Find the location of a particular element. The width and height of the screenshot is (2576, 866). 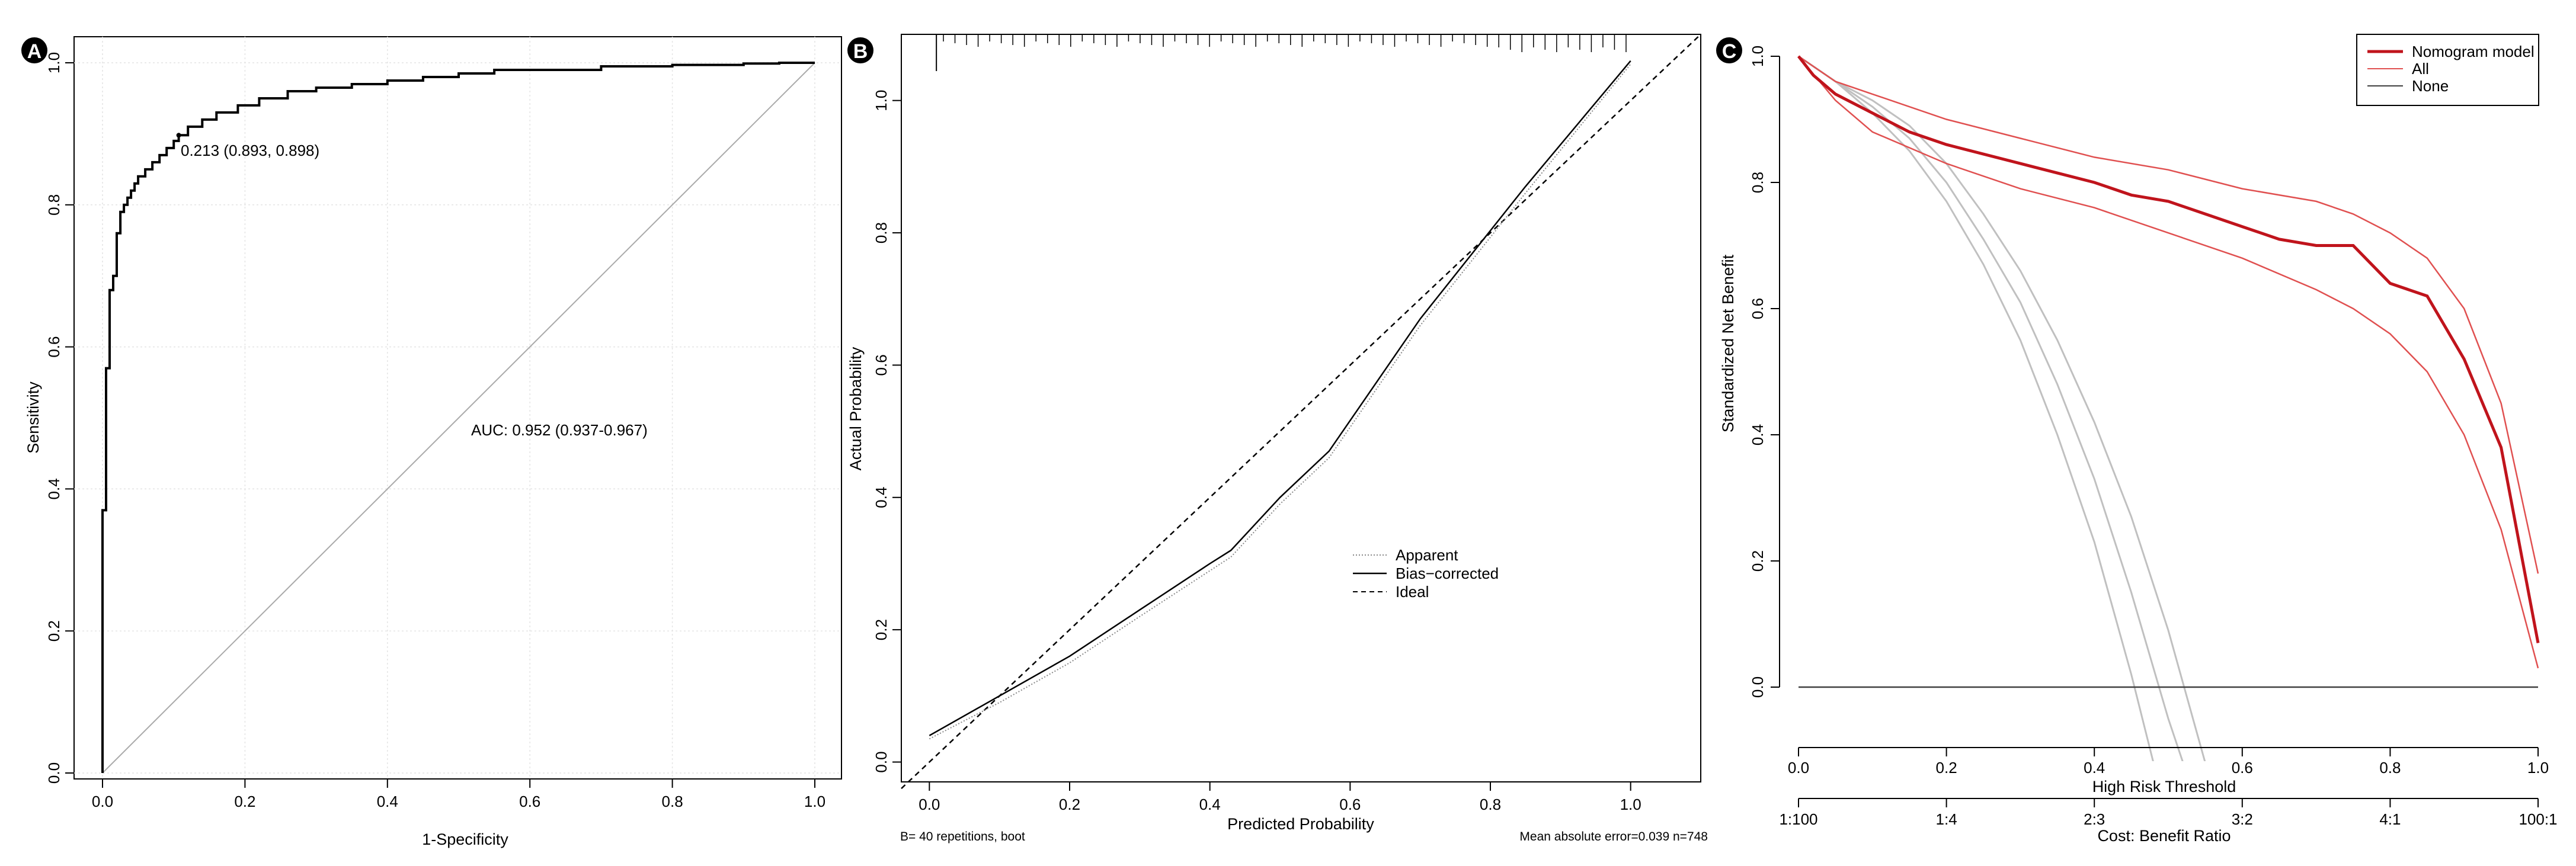

a-x-tick-label: 0.4 is located at coordinates (387, 801).